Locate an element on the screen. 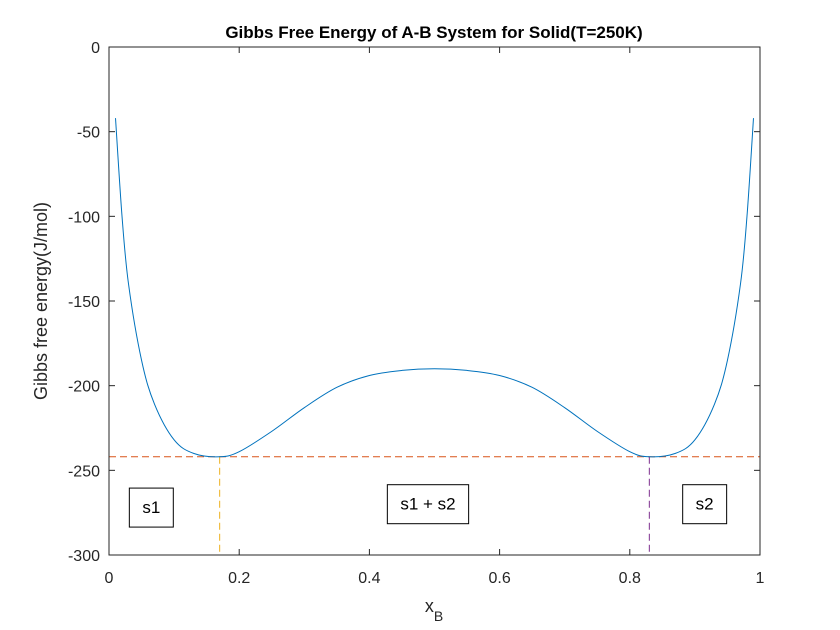 This screenshot has height=630, width=840. y-tick-label: -300 is located at coordinates (84, 556).